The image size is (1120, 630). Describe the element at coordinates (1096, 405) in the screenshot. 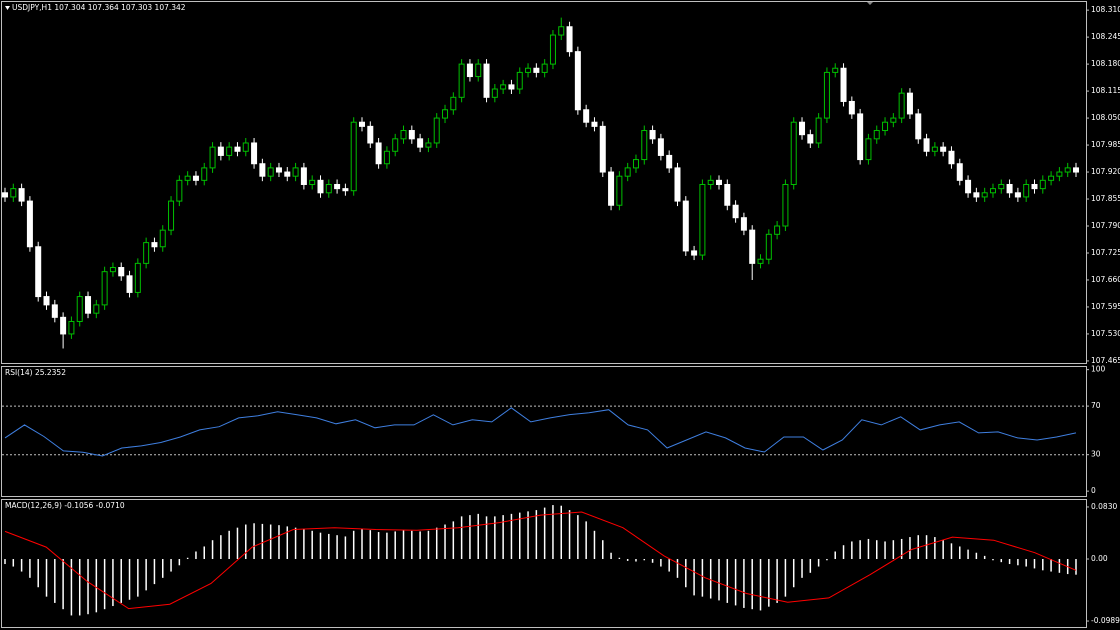

I see `y-tick-label: 70` at that location.